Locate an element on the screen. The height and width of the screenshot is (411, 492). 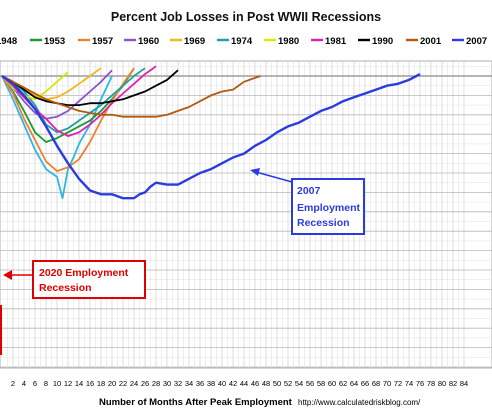
series-line-1990 is located at coordinates (90, 87).